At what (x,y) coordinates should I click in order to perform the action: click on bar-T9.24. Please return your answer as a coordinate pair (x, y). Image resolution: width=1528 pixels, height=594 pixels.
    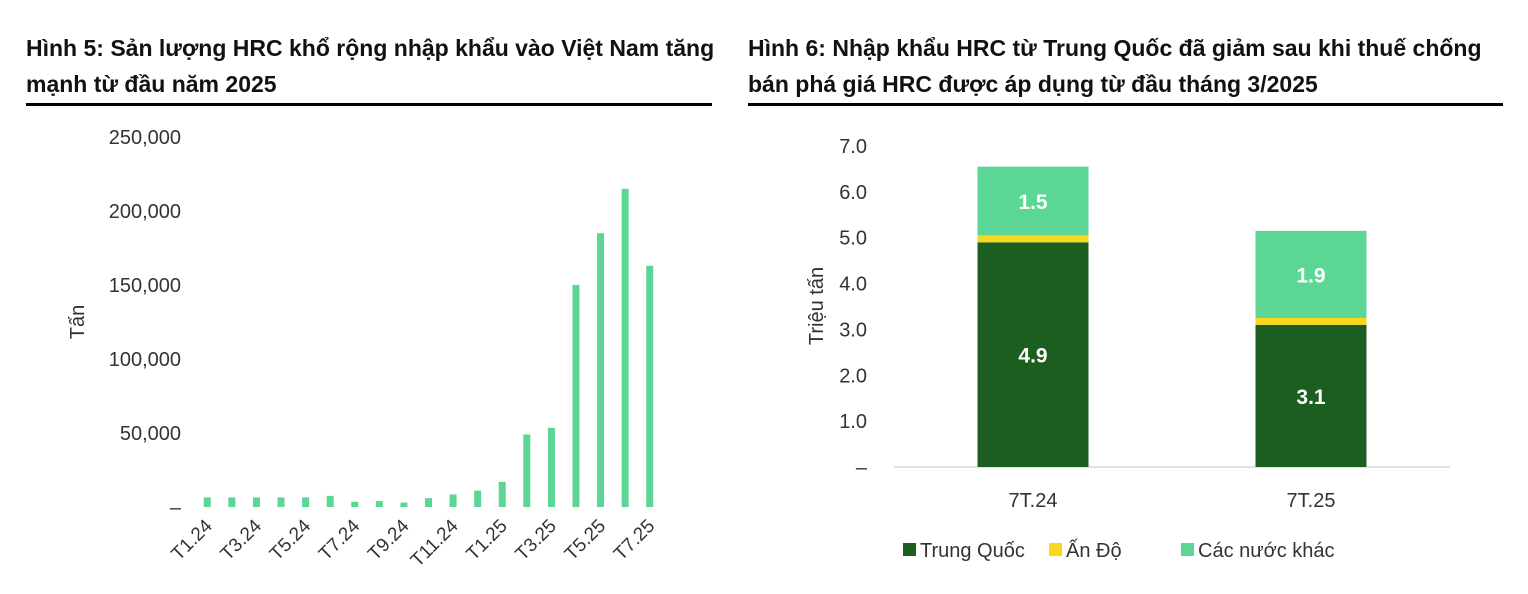
    Looking at the image, I should click on (404, 504).